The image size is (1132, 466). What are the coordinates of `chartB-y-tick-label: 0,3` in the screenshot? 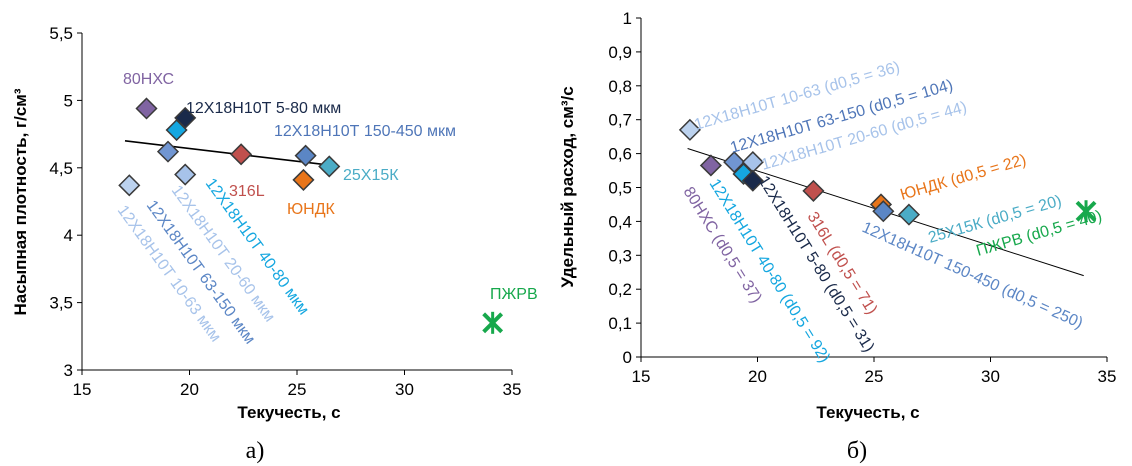 It's located at (620, 255).